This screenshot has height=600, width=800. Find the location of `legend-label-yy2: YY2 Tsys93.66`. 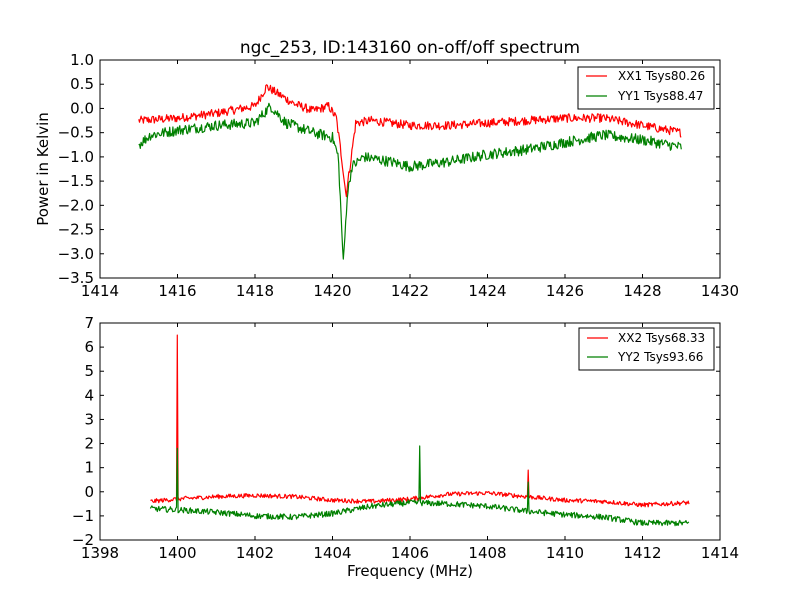

legend-label-yy2: YY2 Tsys93.66 is located at coordinates (660, 357).